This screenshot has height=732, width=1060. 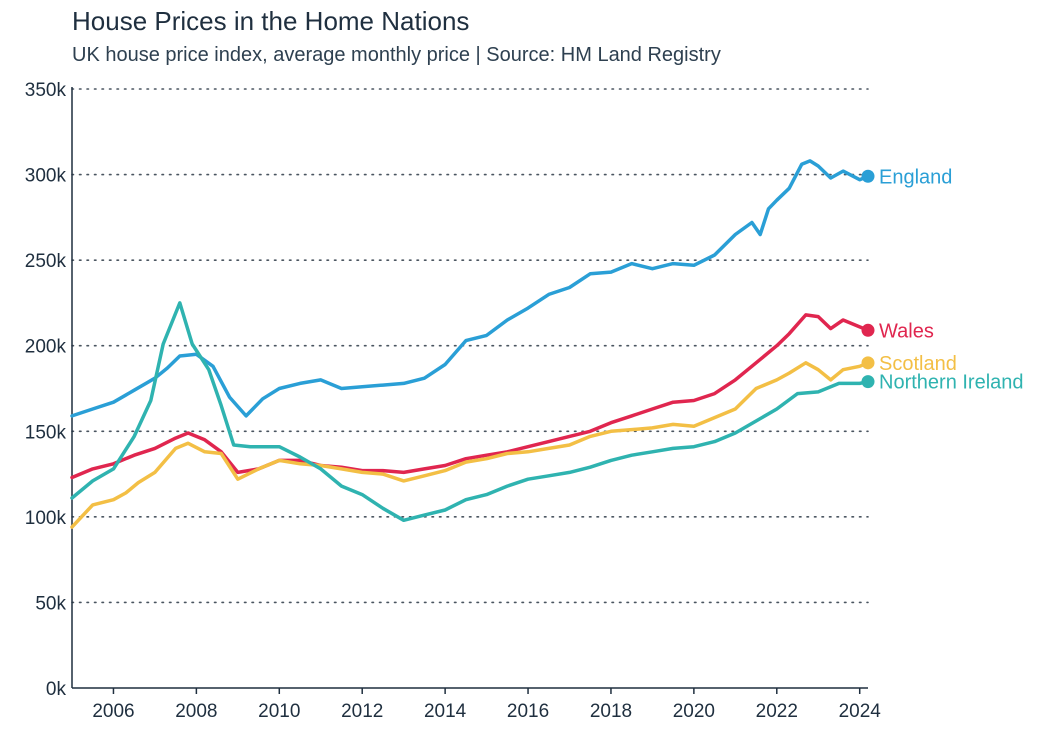 I want to click on x-tick-label: 2022, so click(x=777, y=711).